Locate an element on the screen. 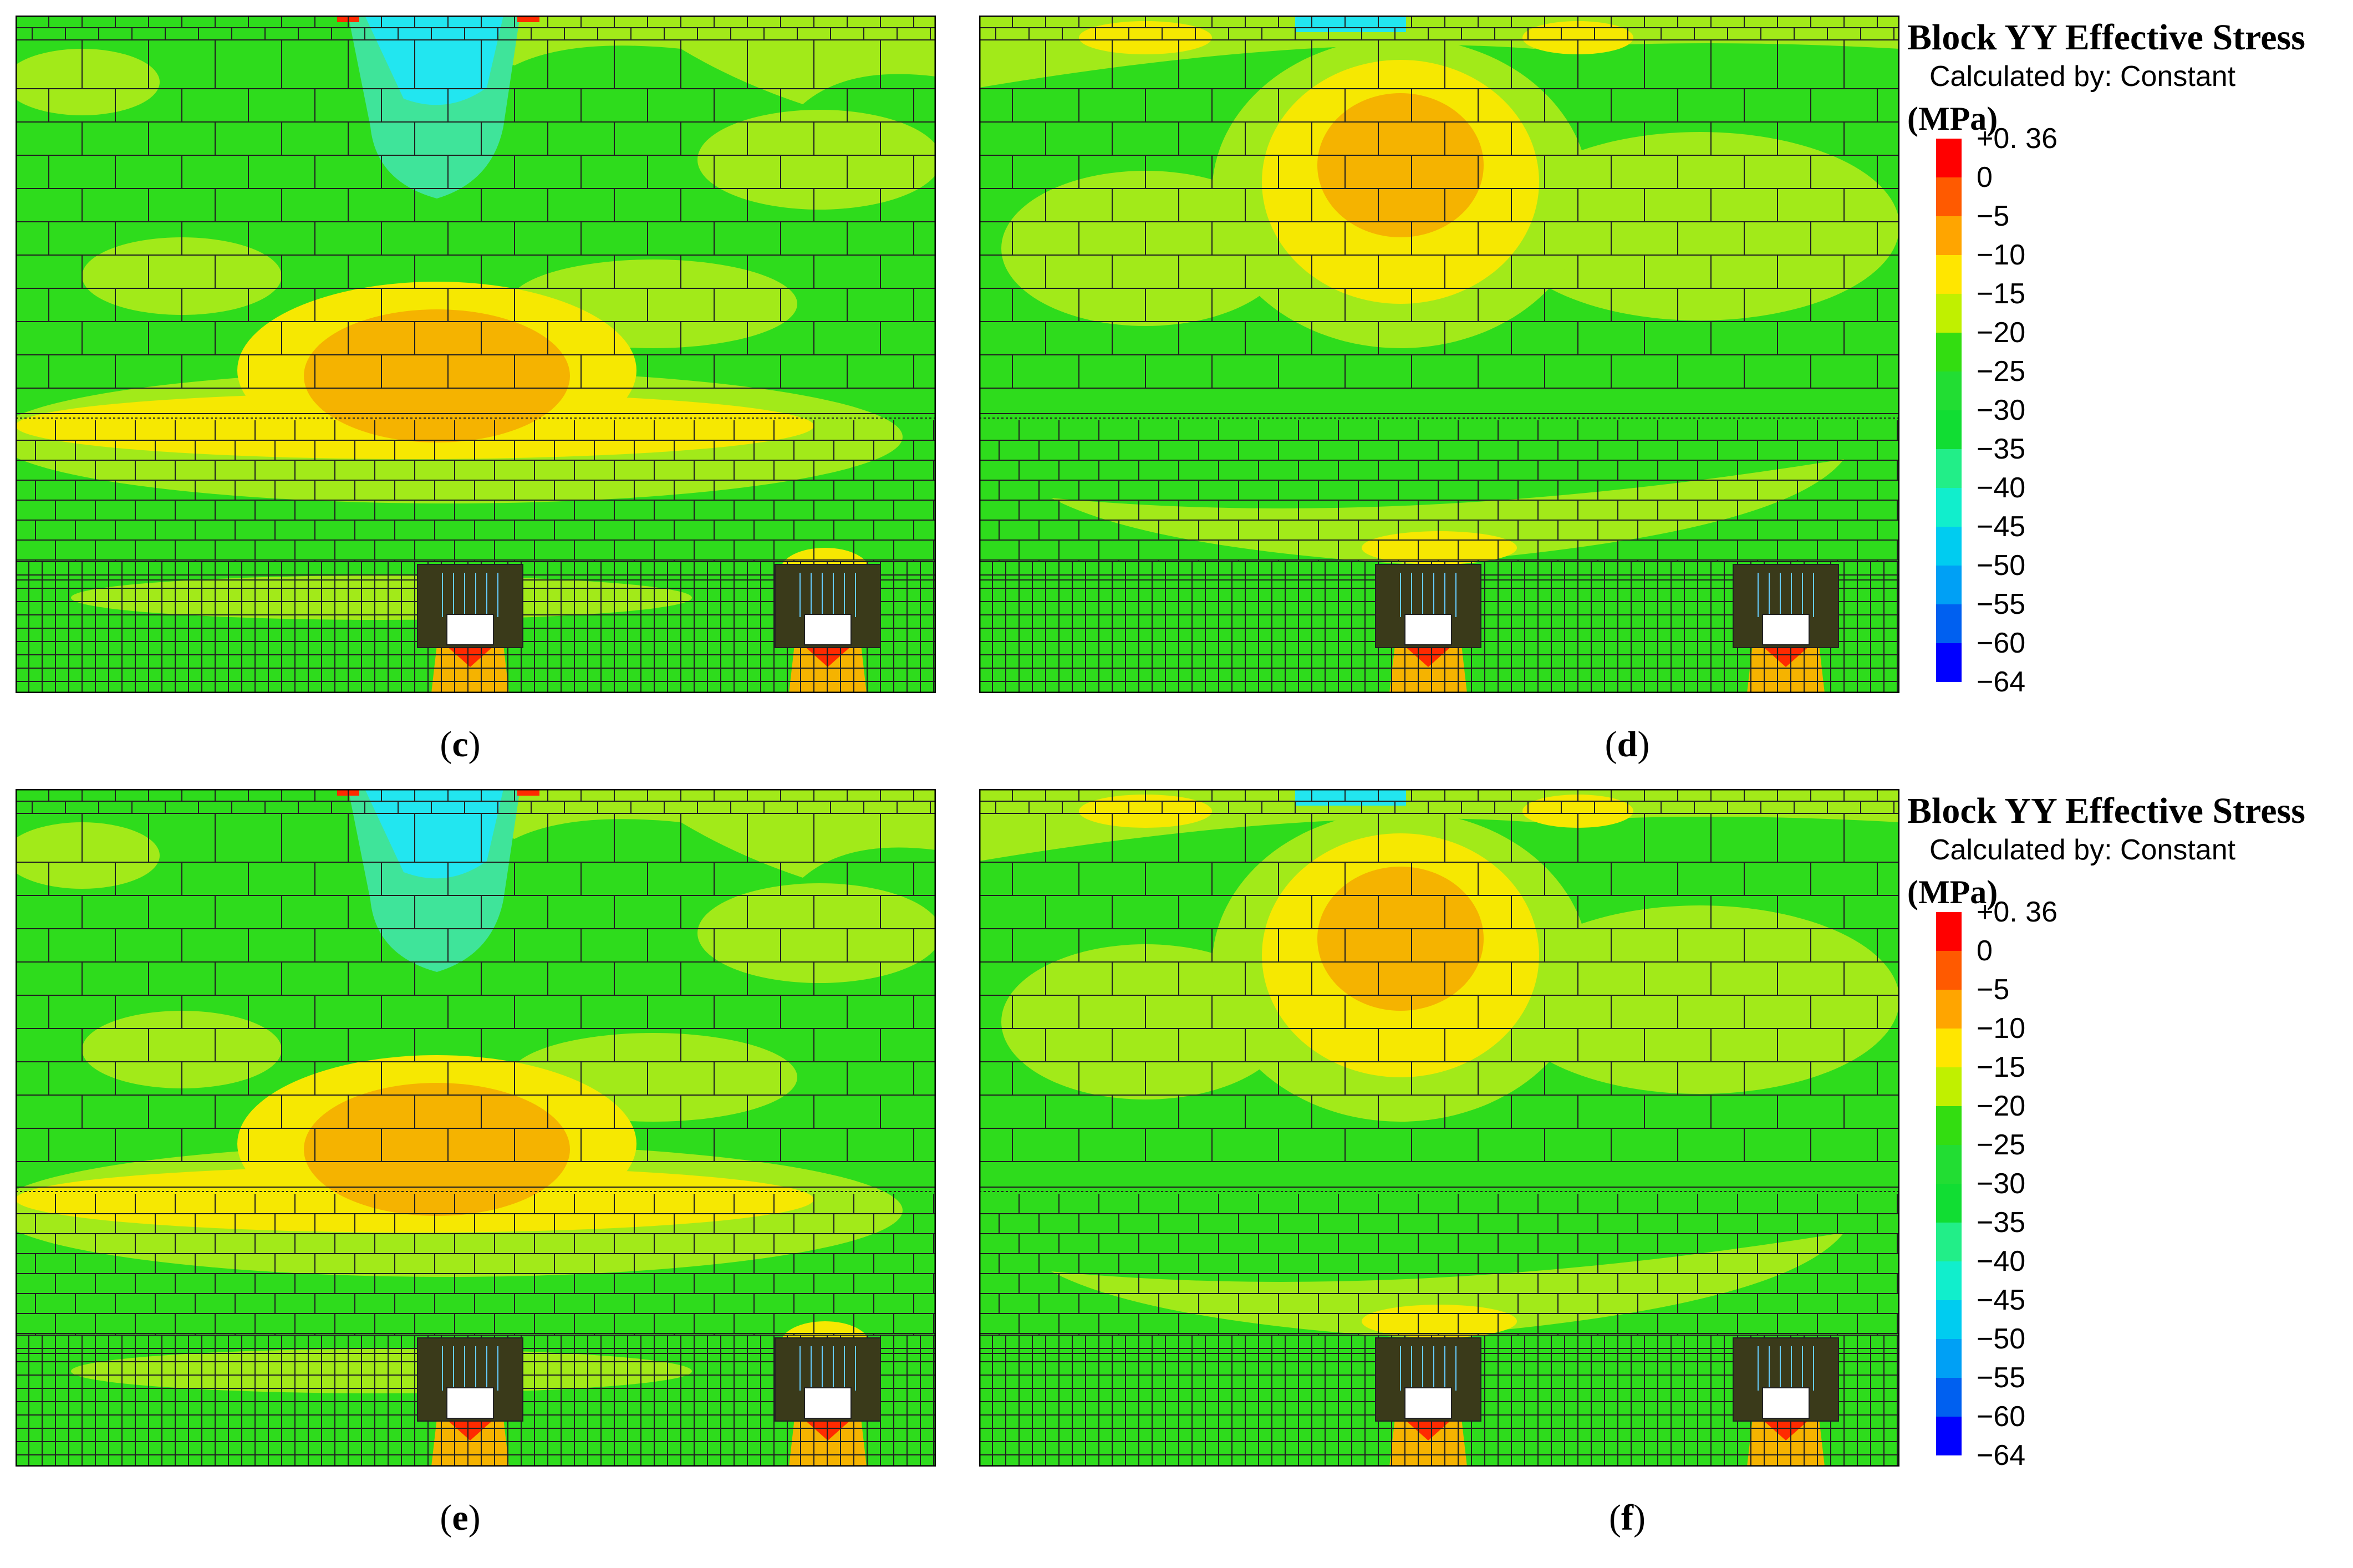 The width and height of the screenshot is (2353, 1568). panel-caption-d: (d) is located at coordinates (1627, 745).